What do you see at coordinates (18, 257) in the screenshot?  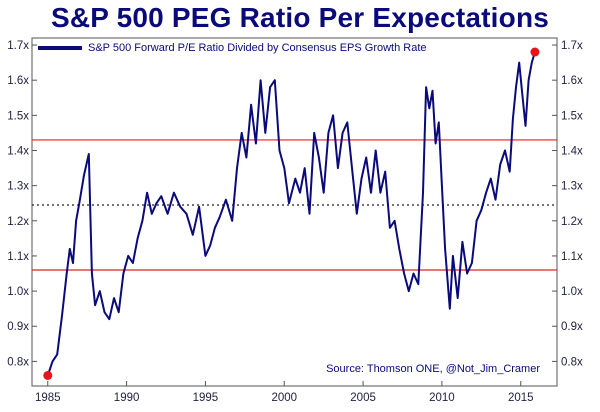 I see `y-tick-label-left-3: 1.1x` at bounding box center [18, 257].